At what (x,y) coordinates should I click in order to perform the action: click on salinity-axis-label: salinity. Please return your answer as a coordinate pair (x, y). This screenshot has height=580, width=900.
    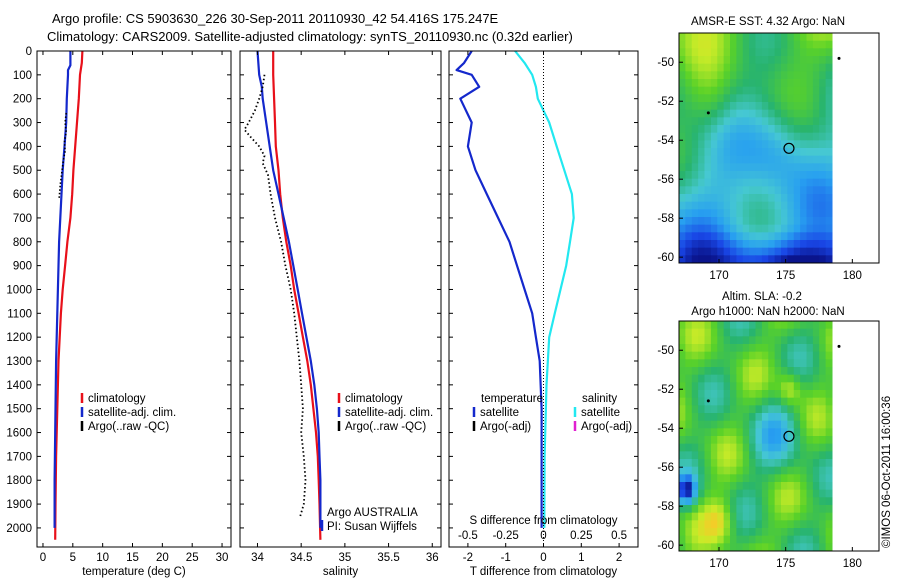
    Looking at the image, I should click on (340, 572).